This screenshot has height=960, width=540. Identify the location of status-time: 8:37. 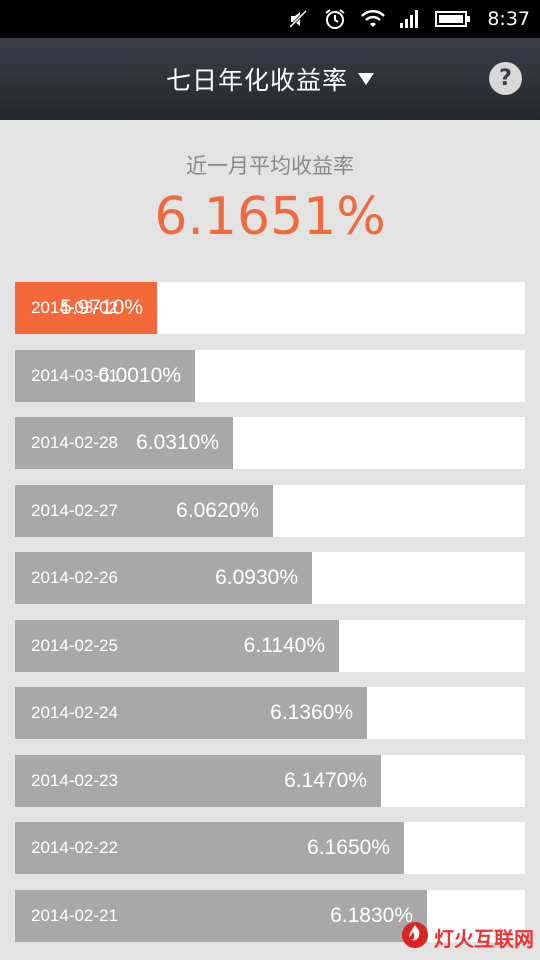
(508, 19).